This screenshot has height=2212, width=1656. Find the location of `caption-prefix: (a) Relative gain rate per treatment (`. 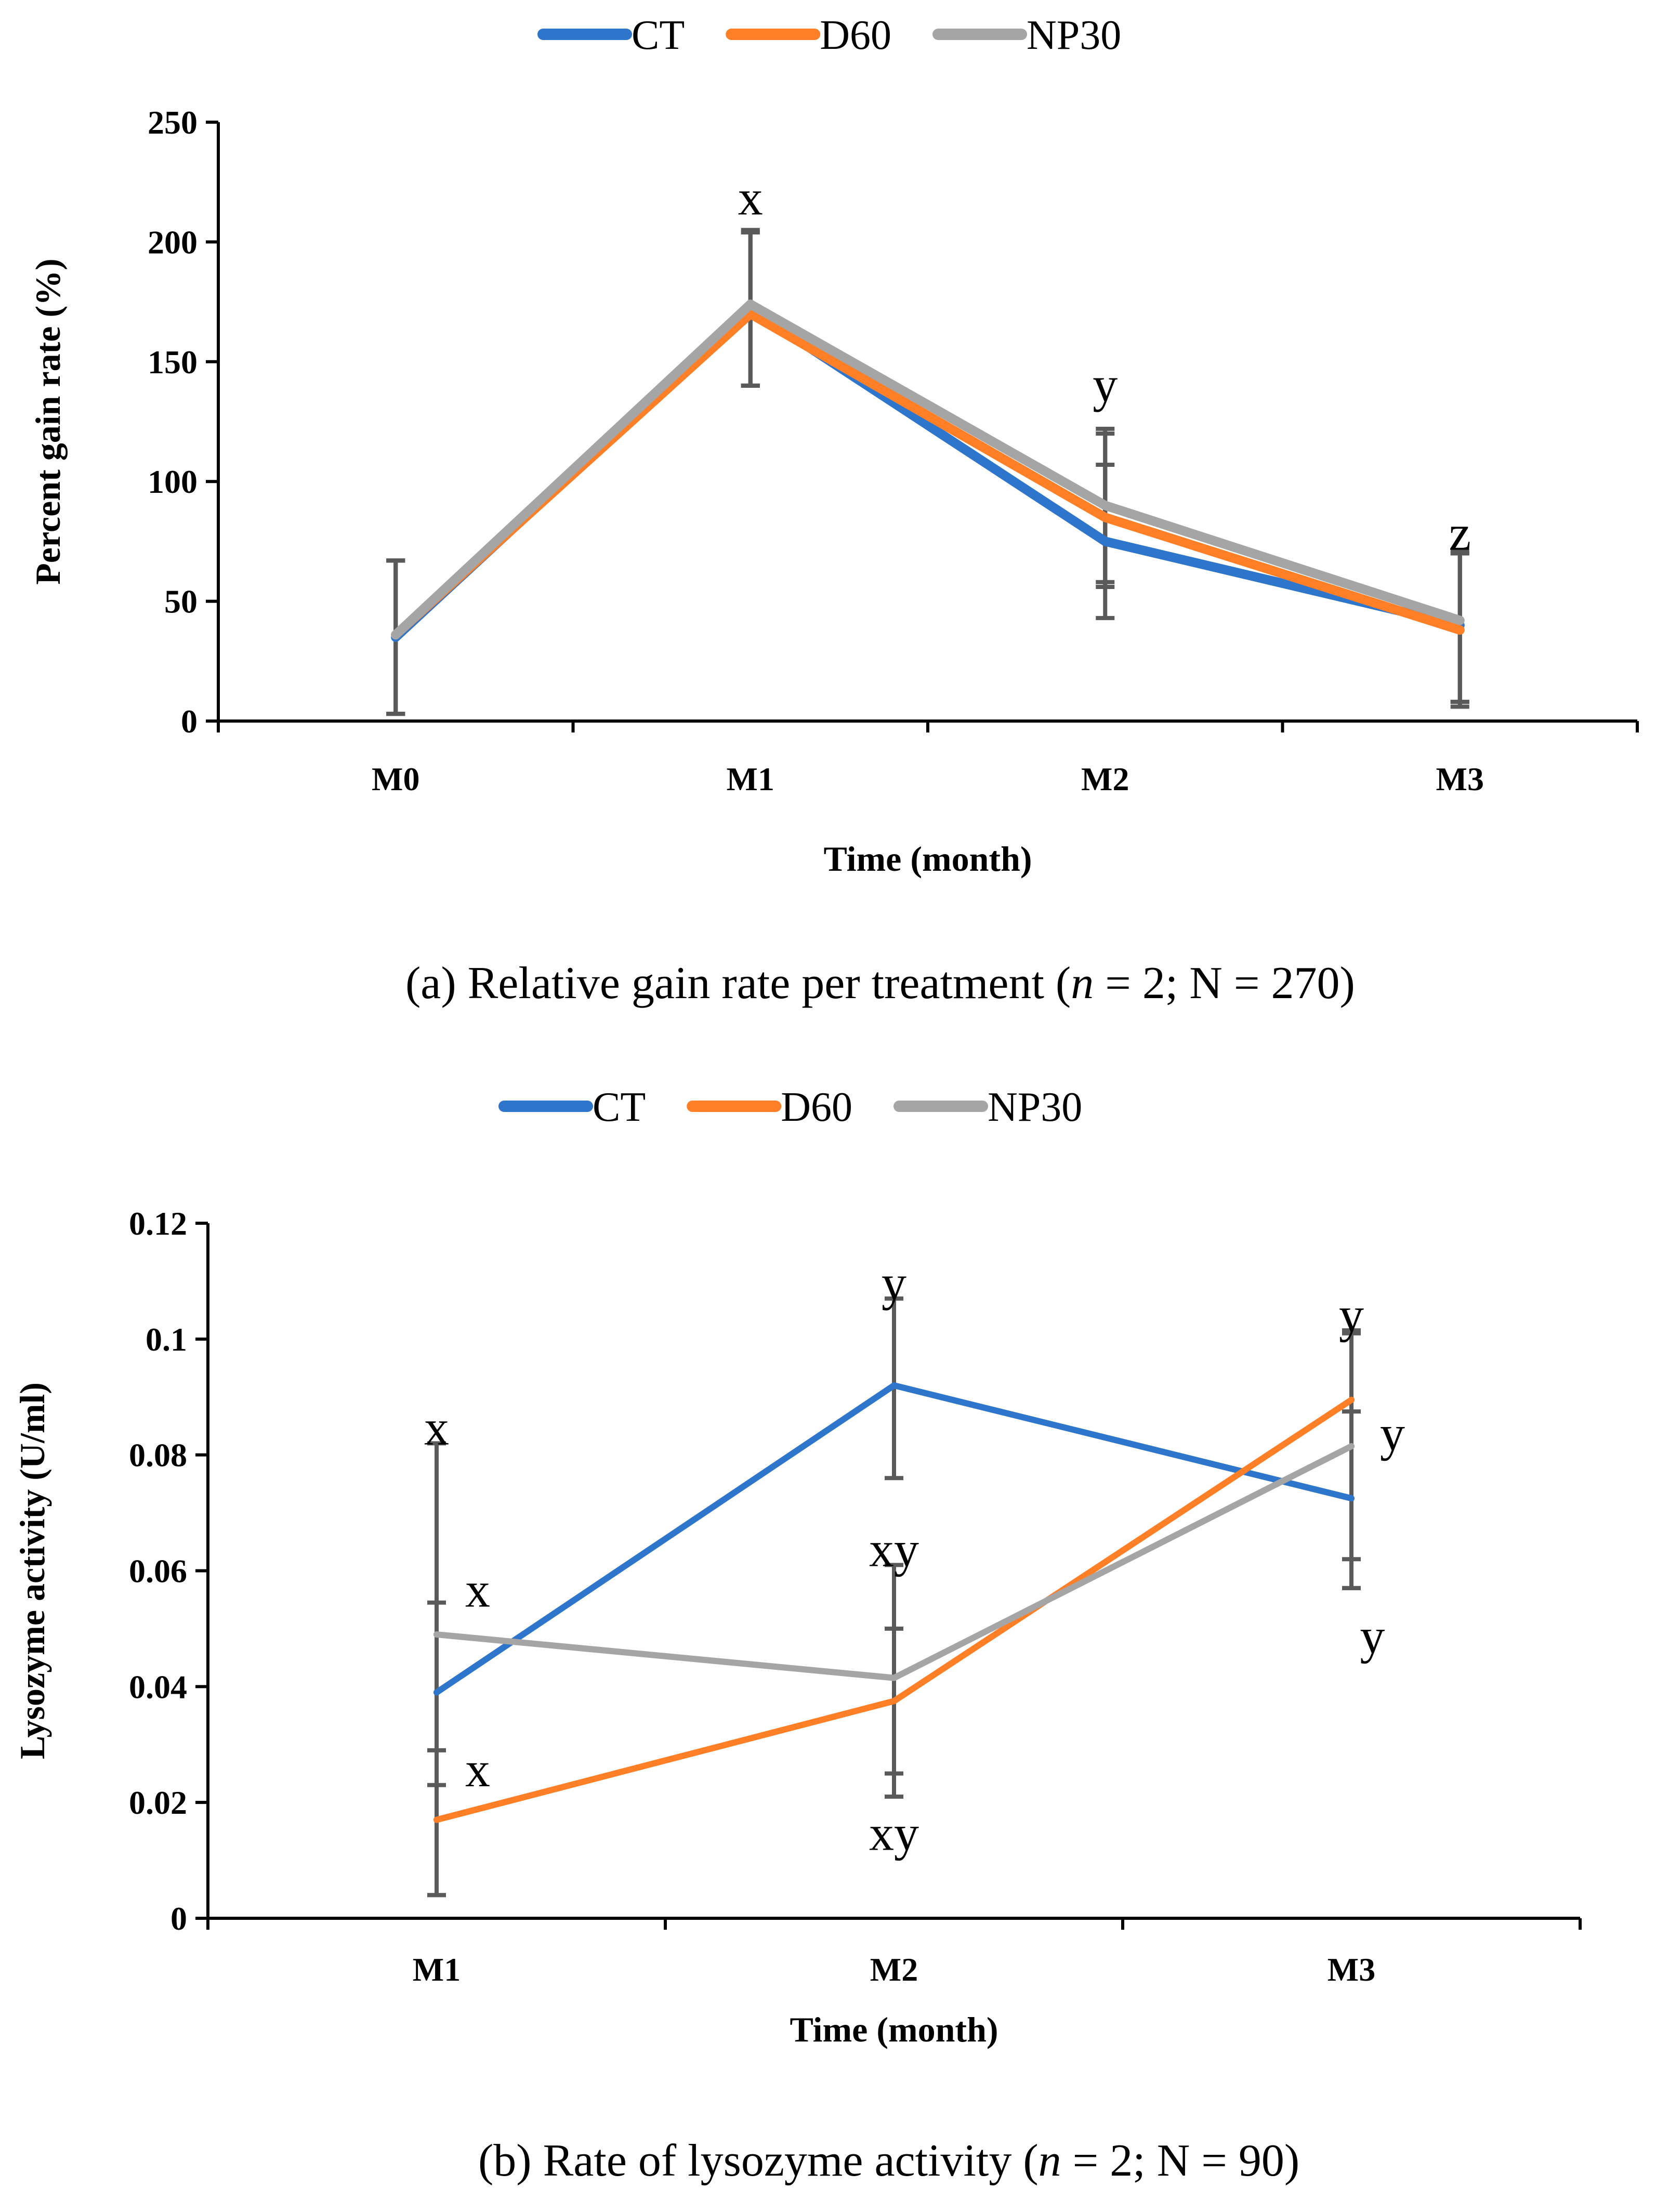

caption-prefix: (a) Relative gain rate per treatment ( is located at coordinates (738, 983).